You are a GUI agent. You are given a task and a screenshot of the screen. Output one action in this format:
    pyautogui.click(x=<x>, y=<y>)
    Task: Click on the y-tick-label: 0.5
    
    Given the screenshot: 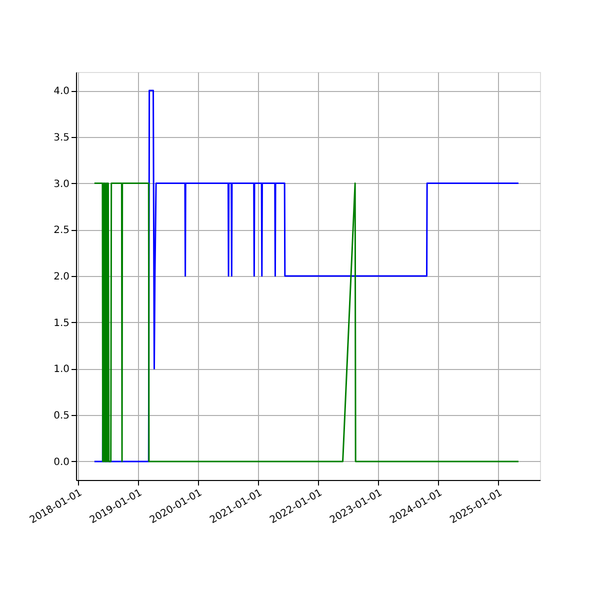 What is the action you would take?
    pyautogui.click(x=62, y=416)
    